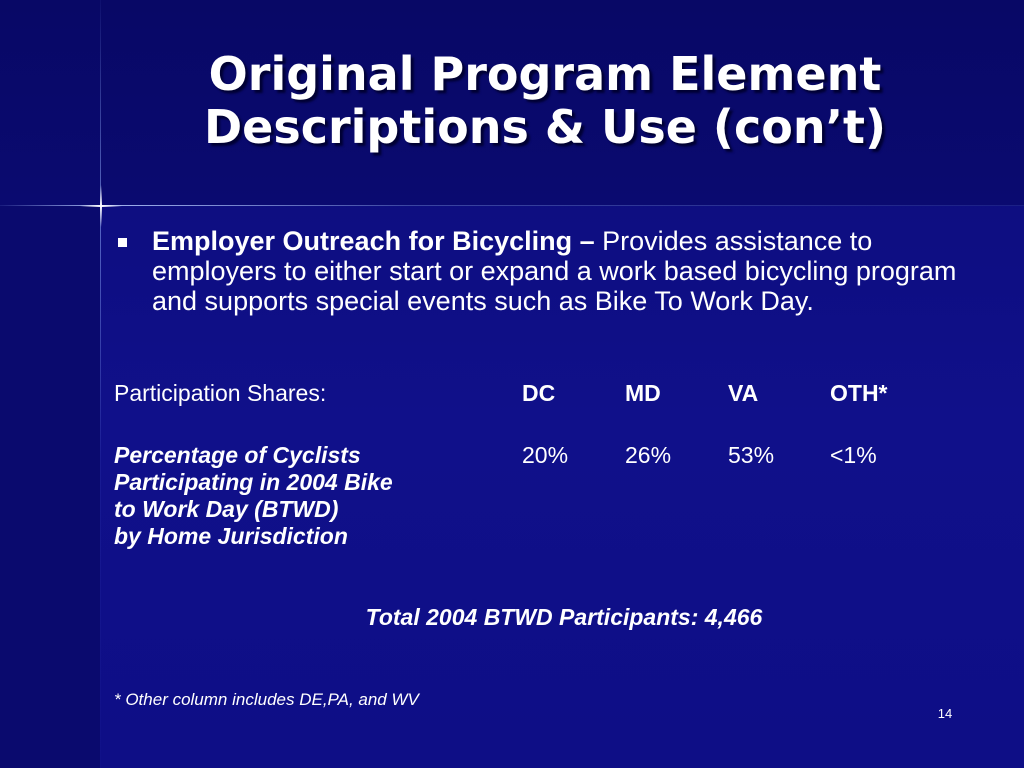 This screenshot has height=768, width=1024. Describe the element at coordinates (751, 455) in the screenshot. I see `value-va: 53%` at that location.